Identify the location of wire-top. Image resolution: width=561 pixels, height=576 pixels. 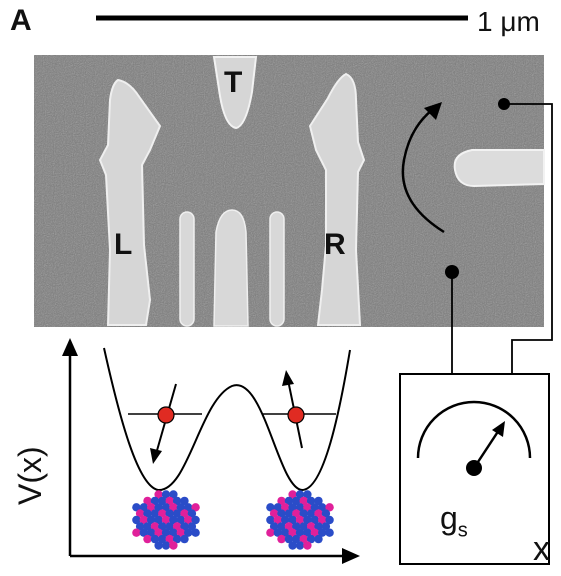
(528, 238).